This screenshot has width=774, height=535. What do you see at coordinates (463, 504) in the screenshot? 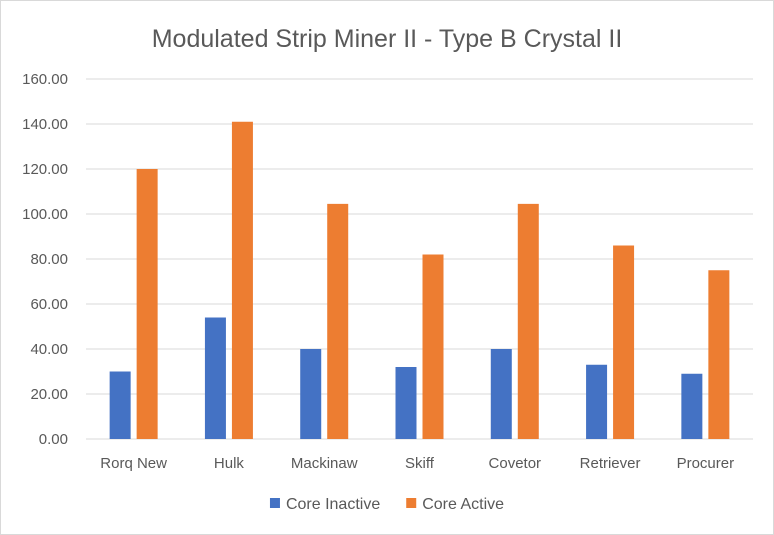
I see `legend-label: Core Active` at bounding box center [463, 504].